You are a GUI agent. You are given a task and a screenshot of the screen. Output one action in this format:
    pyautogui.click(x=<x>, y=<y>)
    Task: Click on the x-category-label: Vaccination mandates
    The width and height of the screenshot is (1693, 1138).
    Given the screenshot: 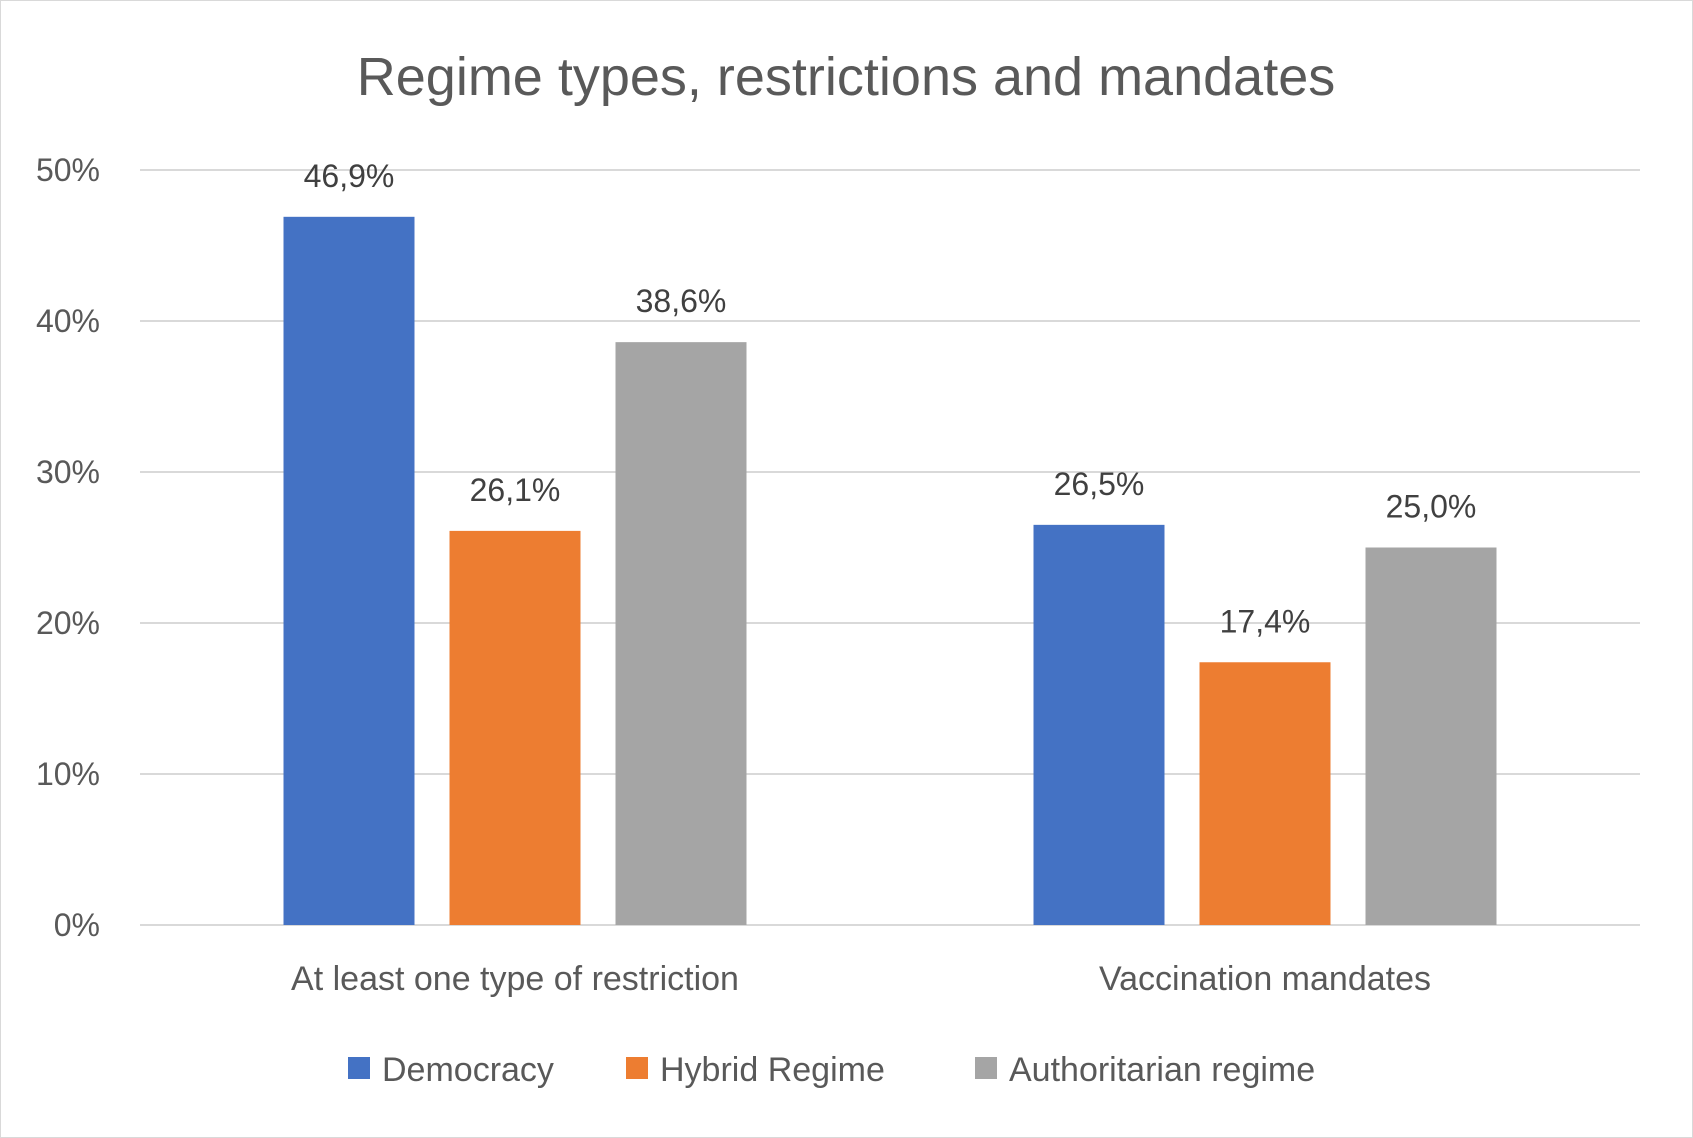 What is the action you would take?
    pyautogui.click(x=1265, y=979)
    